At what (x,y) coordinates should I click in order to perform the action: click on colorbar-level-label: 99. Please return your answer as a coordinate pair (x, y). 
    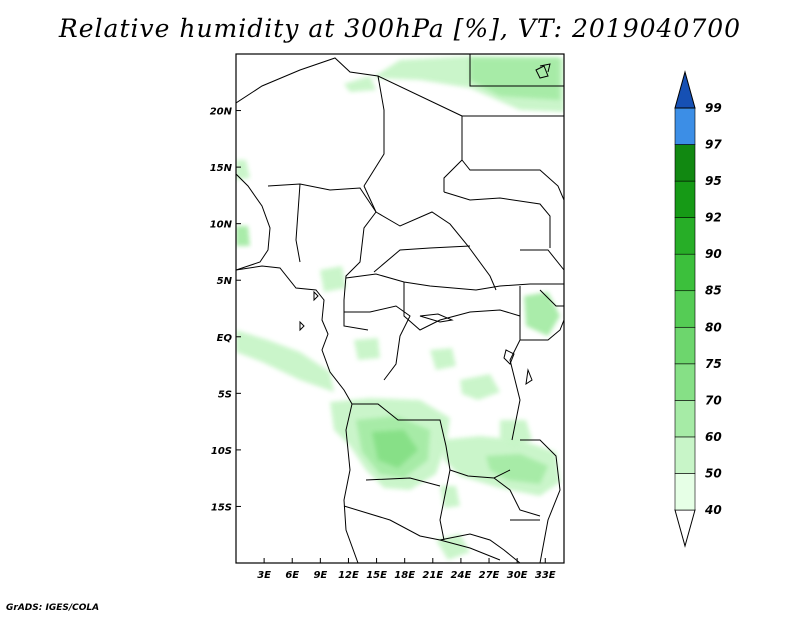
    Looking at the image, I should click on (713, 108).